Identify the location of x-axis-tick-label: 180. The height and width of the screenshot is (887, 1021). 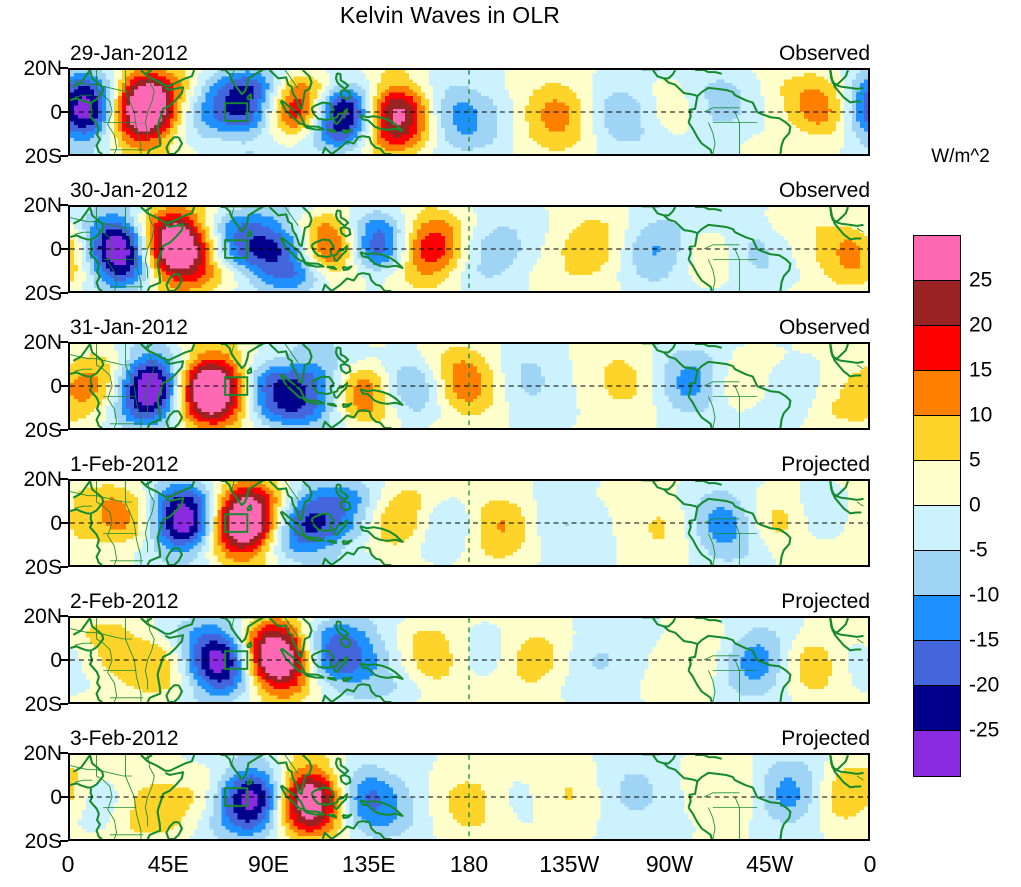
(469, 864).